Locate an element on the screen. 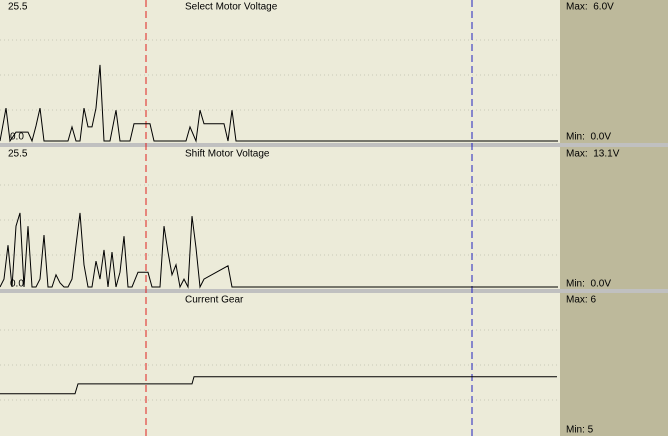 Image resolution: width=668 pixels, height=436 pixels. panel-title: Shift Motor Voltage is located at coordinates (227, 154).